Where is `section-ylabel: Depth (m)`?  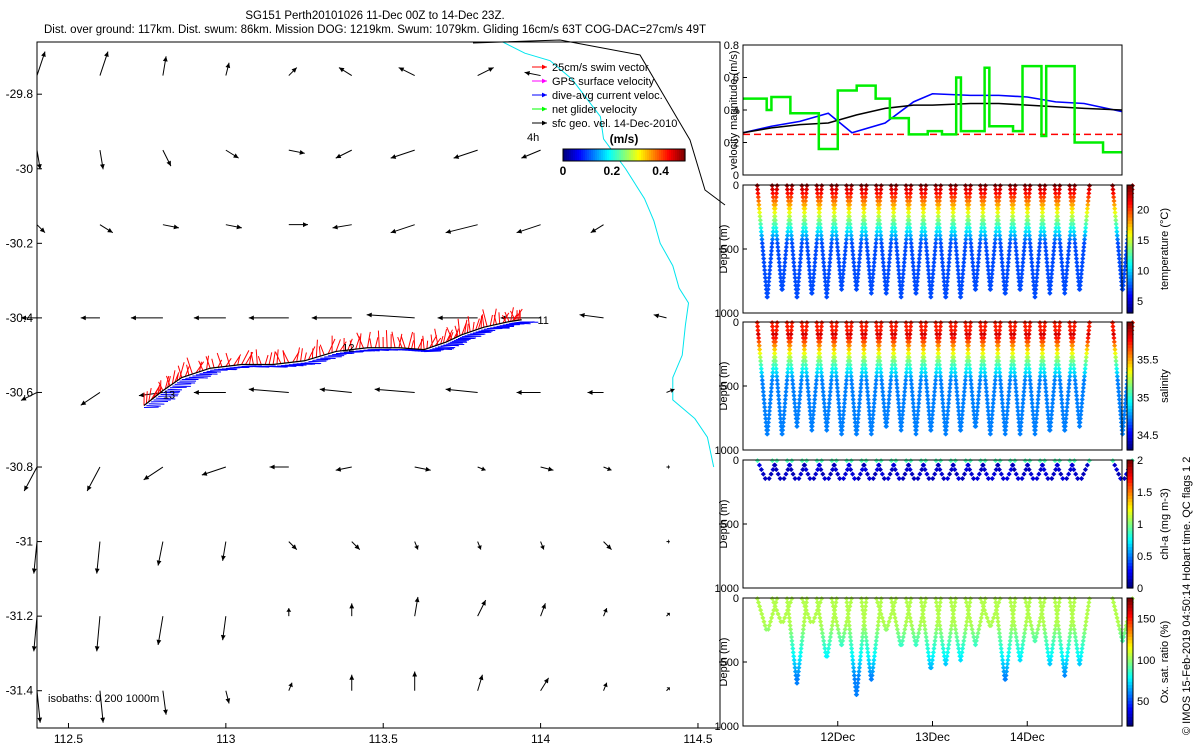 section-ylabel: Depth (m) is located at coordinates (724, 662).